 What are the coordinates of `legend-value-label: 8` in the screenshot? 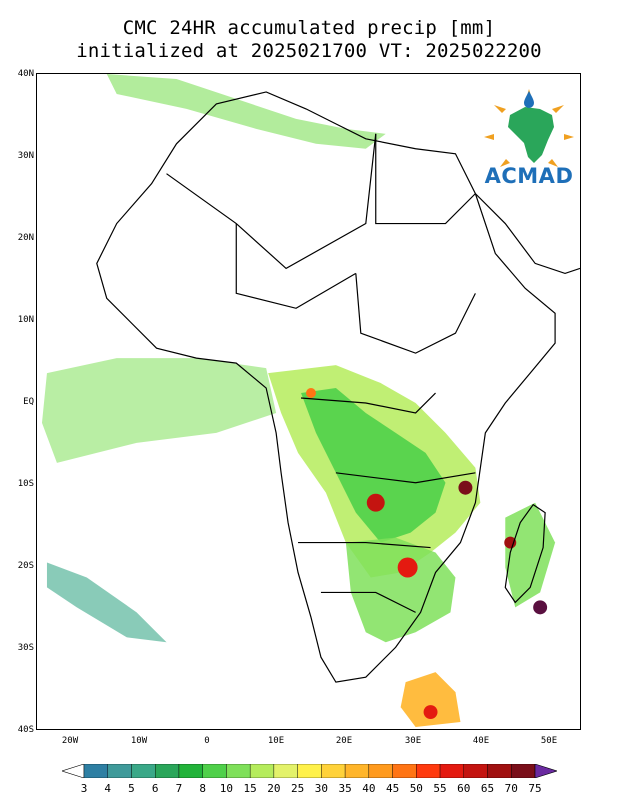 It's located at (202, 788).